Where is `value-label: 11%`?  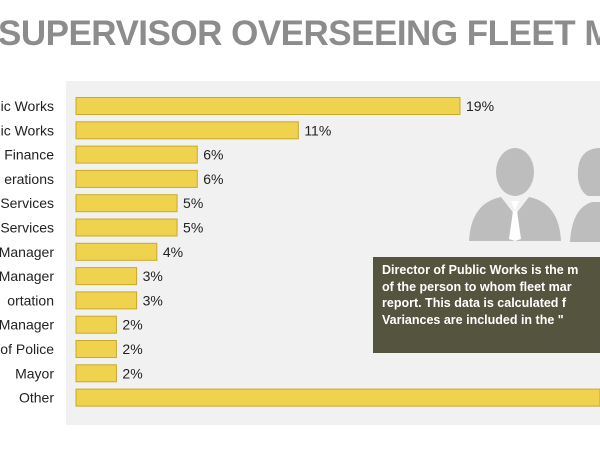 value-label: 11% is located at coordinates (317, 130).